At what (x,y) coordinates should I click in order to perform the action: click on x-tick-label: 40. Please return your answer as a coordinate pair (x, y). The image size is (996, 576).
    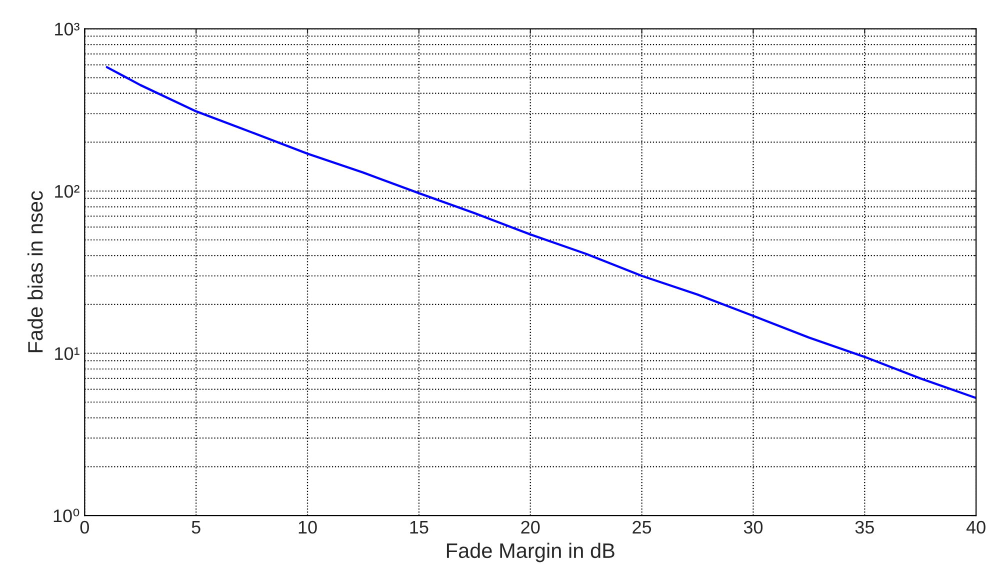
    Looking at the image, I should click on (976, 527).